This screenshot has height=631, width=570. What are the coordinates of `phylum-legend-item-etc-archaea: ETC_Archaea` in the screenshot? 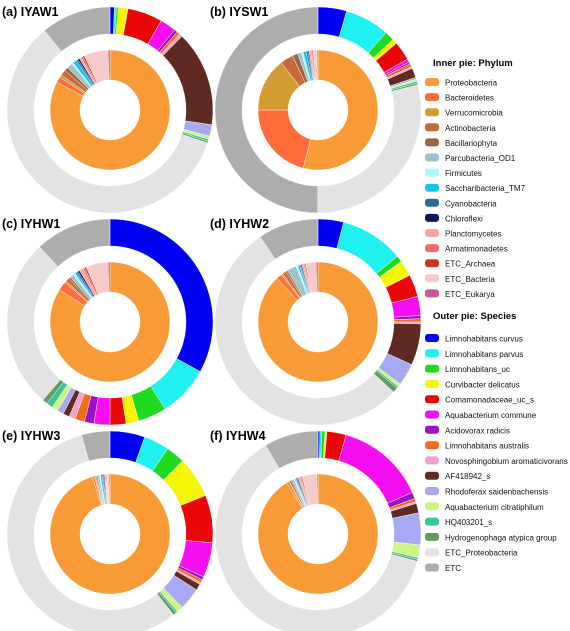 It's located at (460, 264).